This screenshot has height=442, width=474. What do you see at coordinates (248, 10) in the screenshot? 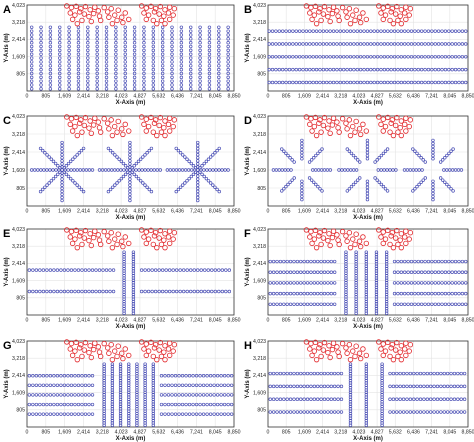
I see `panel-label: B` at bounding box center [248, 10].